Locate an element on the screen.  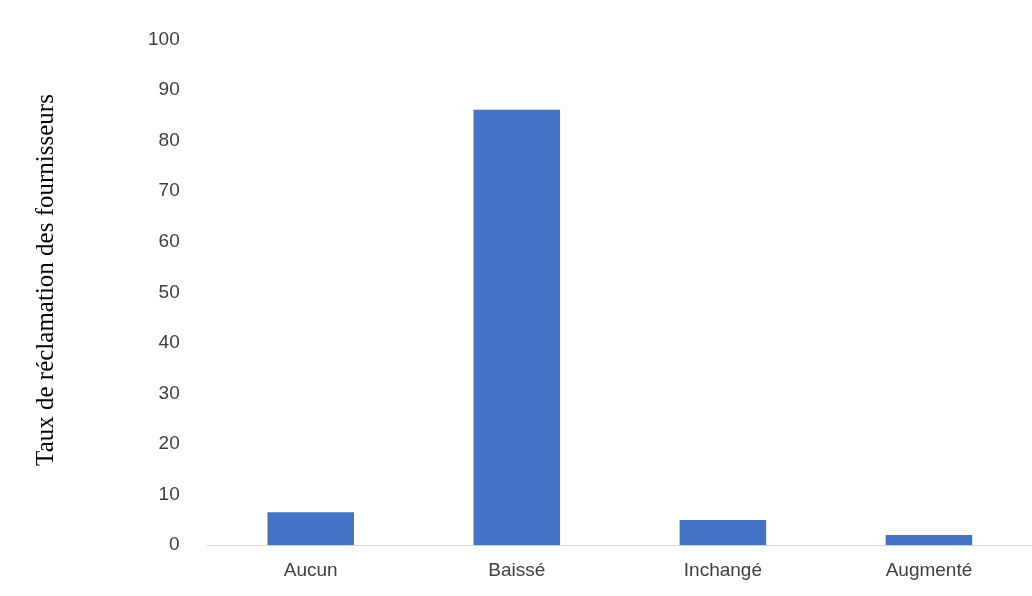
y-tick-label: 70 is located at coordinates (169, 190).